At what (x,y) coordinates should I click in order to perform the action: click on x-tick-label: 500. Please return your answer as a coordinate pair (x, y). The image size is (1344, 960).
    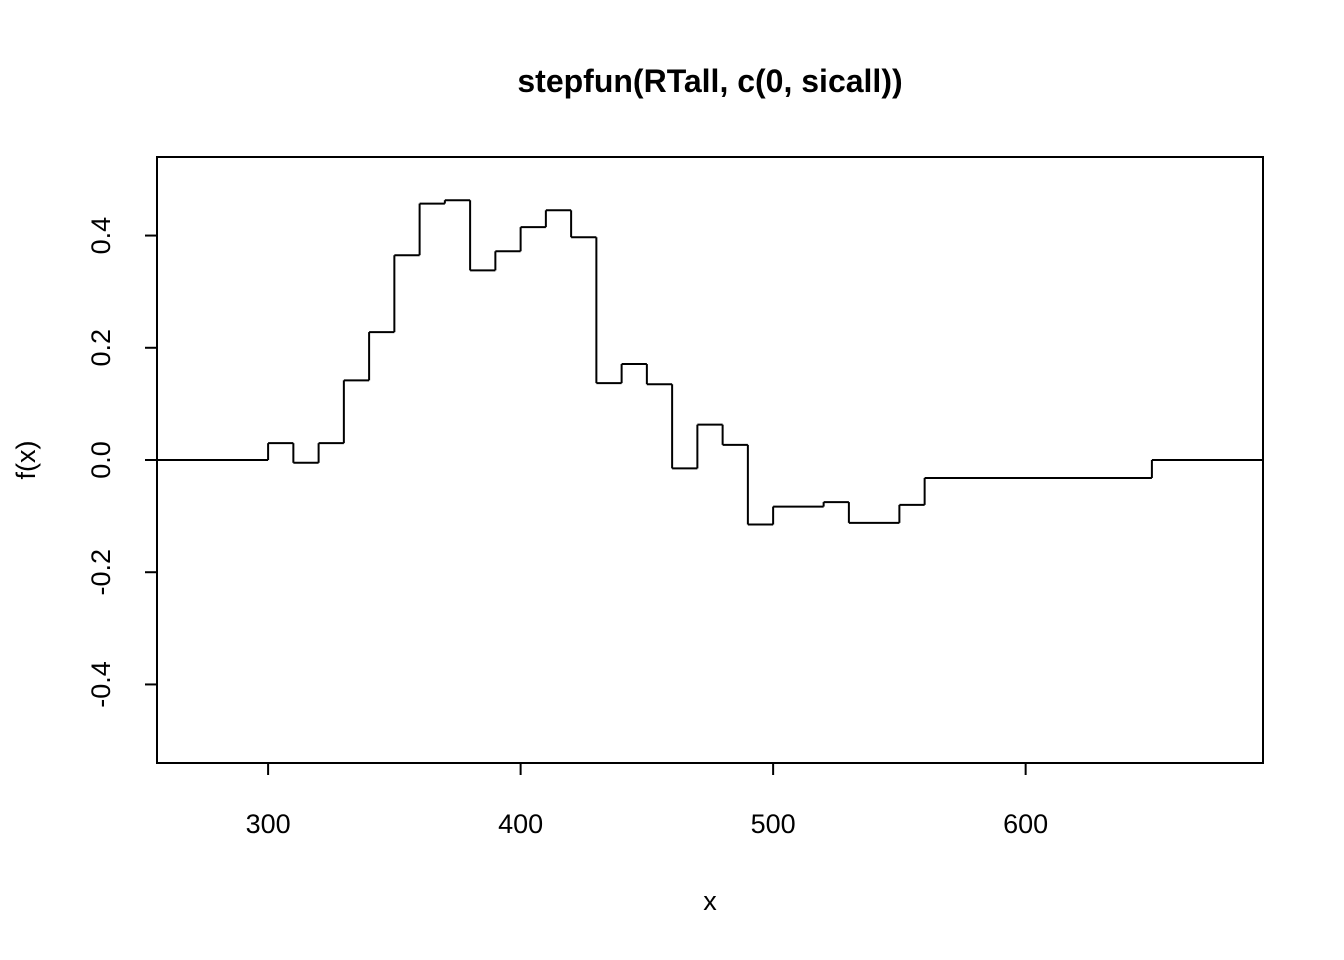
    Looking at the image, I should click on (773, 824).